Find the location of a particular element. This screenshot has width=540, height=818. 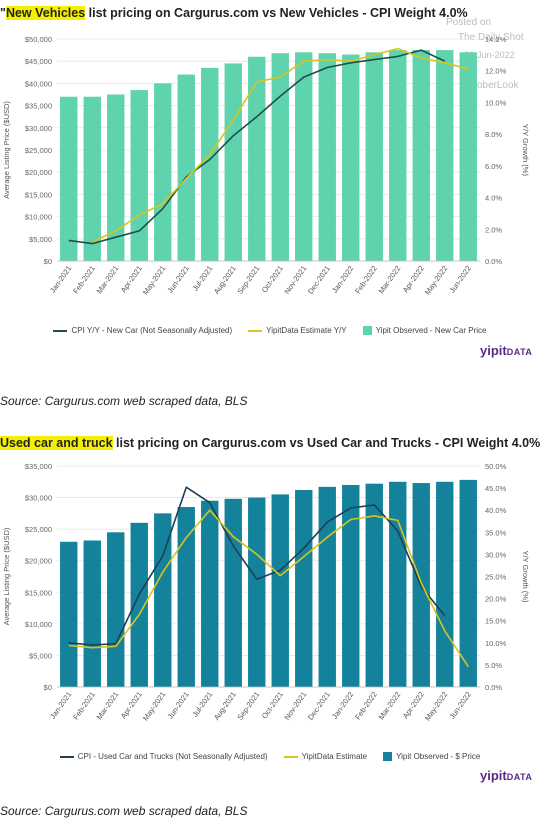

chart1-ytick-label: $10,000 is located at coordinates (38, 217).